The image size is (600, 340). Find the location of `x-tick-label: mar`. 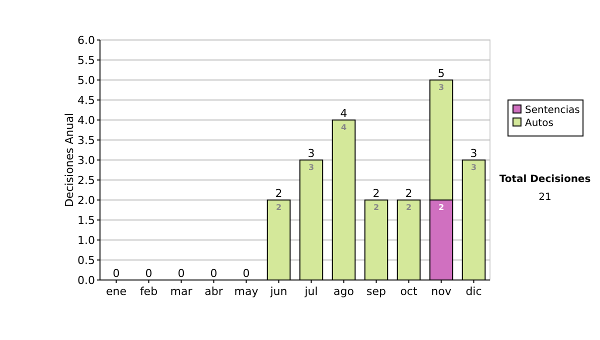

x-tick-label: mar is located at coordinates (181, 291).